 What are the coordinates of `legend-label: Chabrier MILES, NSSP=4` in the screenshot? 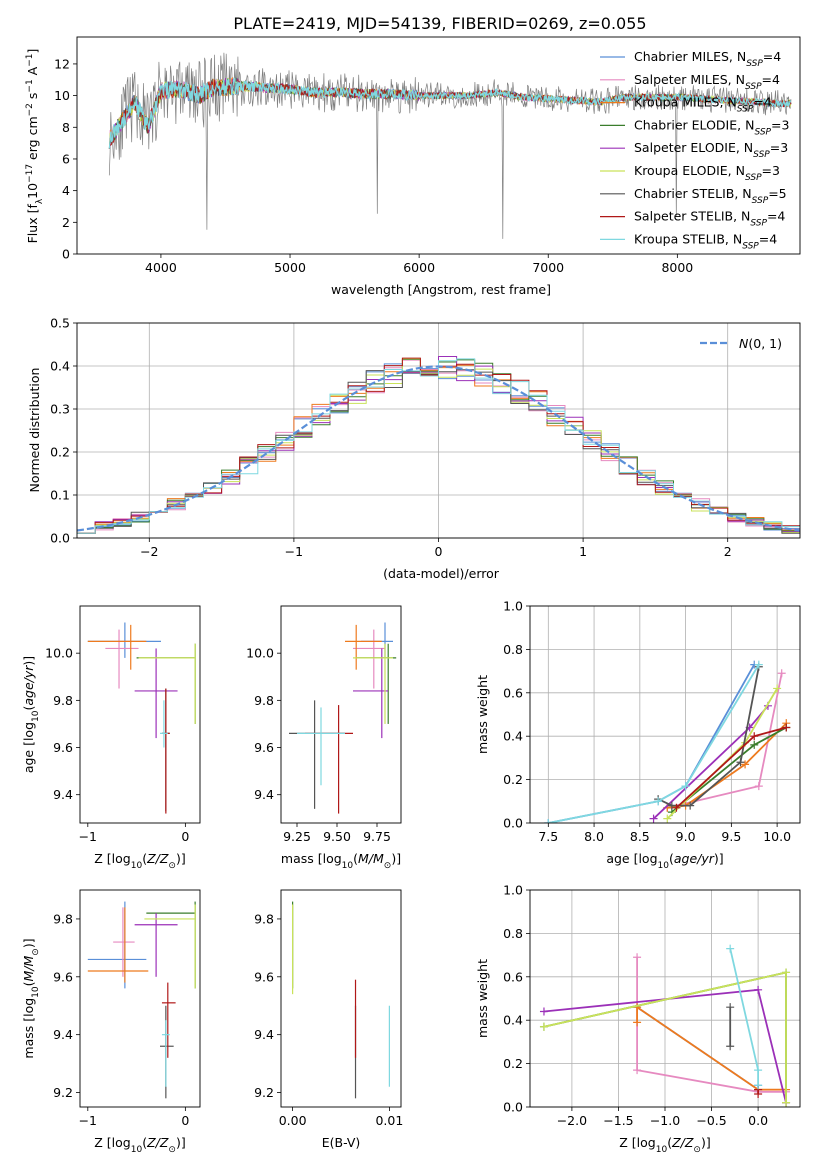 It's located at (707, 59).